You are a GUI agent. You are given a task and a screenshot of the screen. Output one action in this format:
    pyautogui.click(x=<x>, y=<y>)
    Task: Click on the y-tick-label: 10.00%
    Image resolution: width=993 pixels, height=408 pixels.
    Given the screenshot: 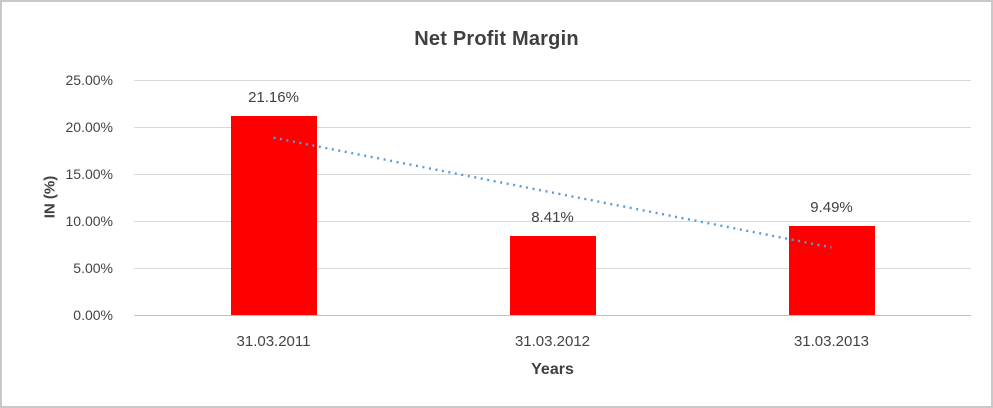 What is the action you would take?
    pyautogui.click(x=89, y=221)
    